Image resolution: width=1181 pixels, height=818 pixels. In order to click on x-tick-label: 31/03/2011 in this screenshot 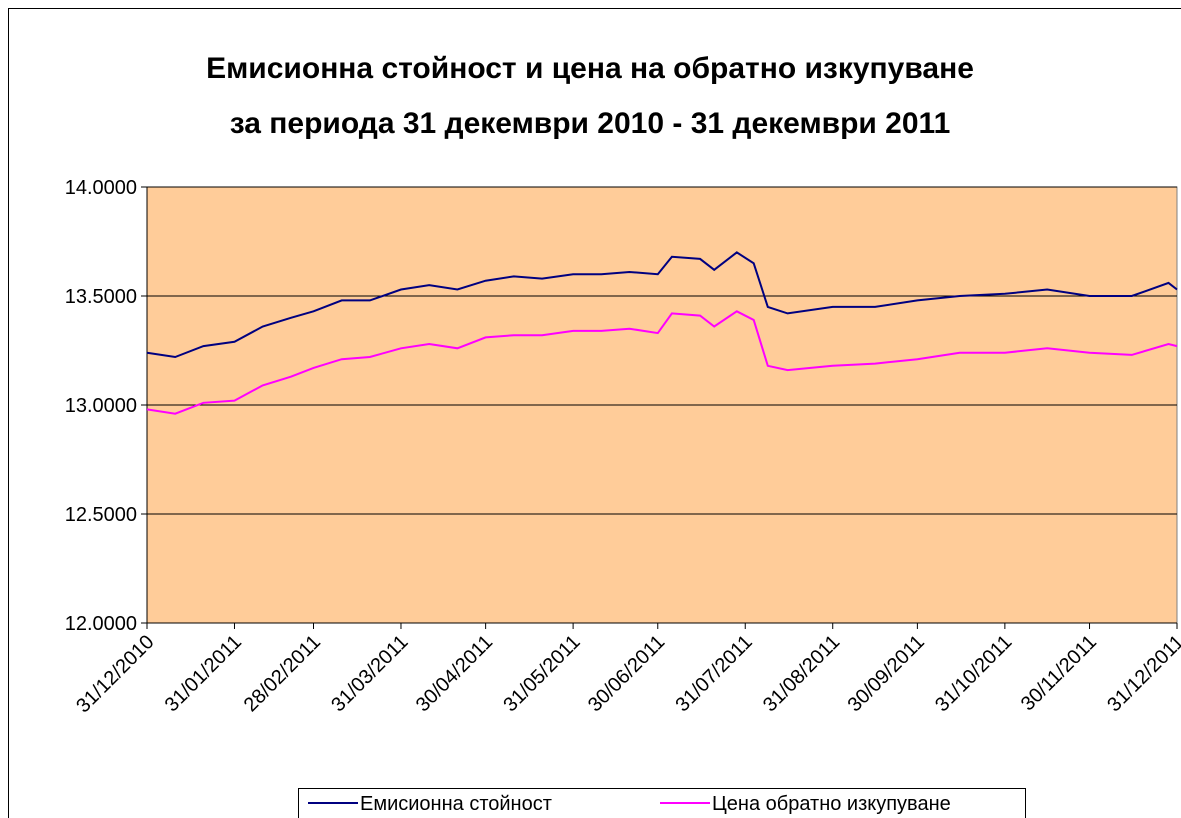, I will do `click(369, 673)`.